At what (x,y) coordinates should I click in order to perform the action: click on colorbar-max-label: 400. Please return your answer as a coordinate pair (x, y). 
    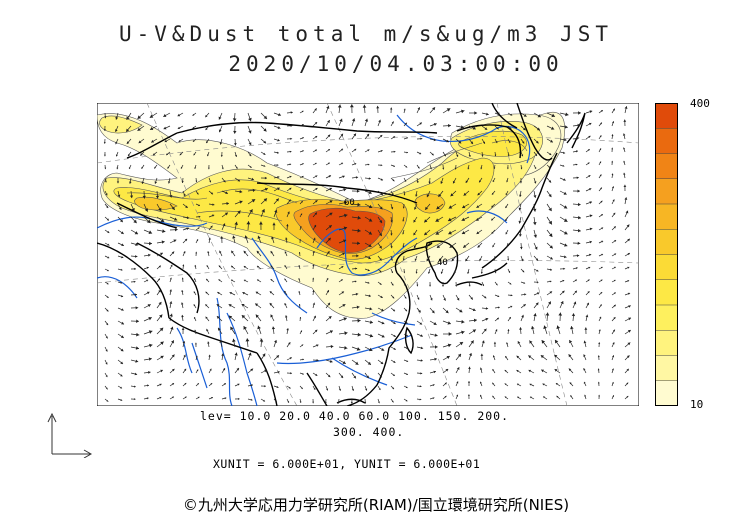
    Looking at the image, I should click on (700, 103).